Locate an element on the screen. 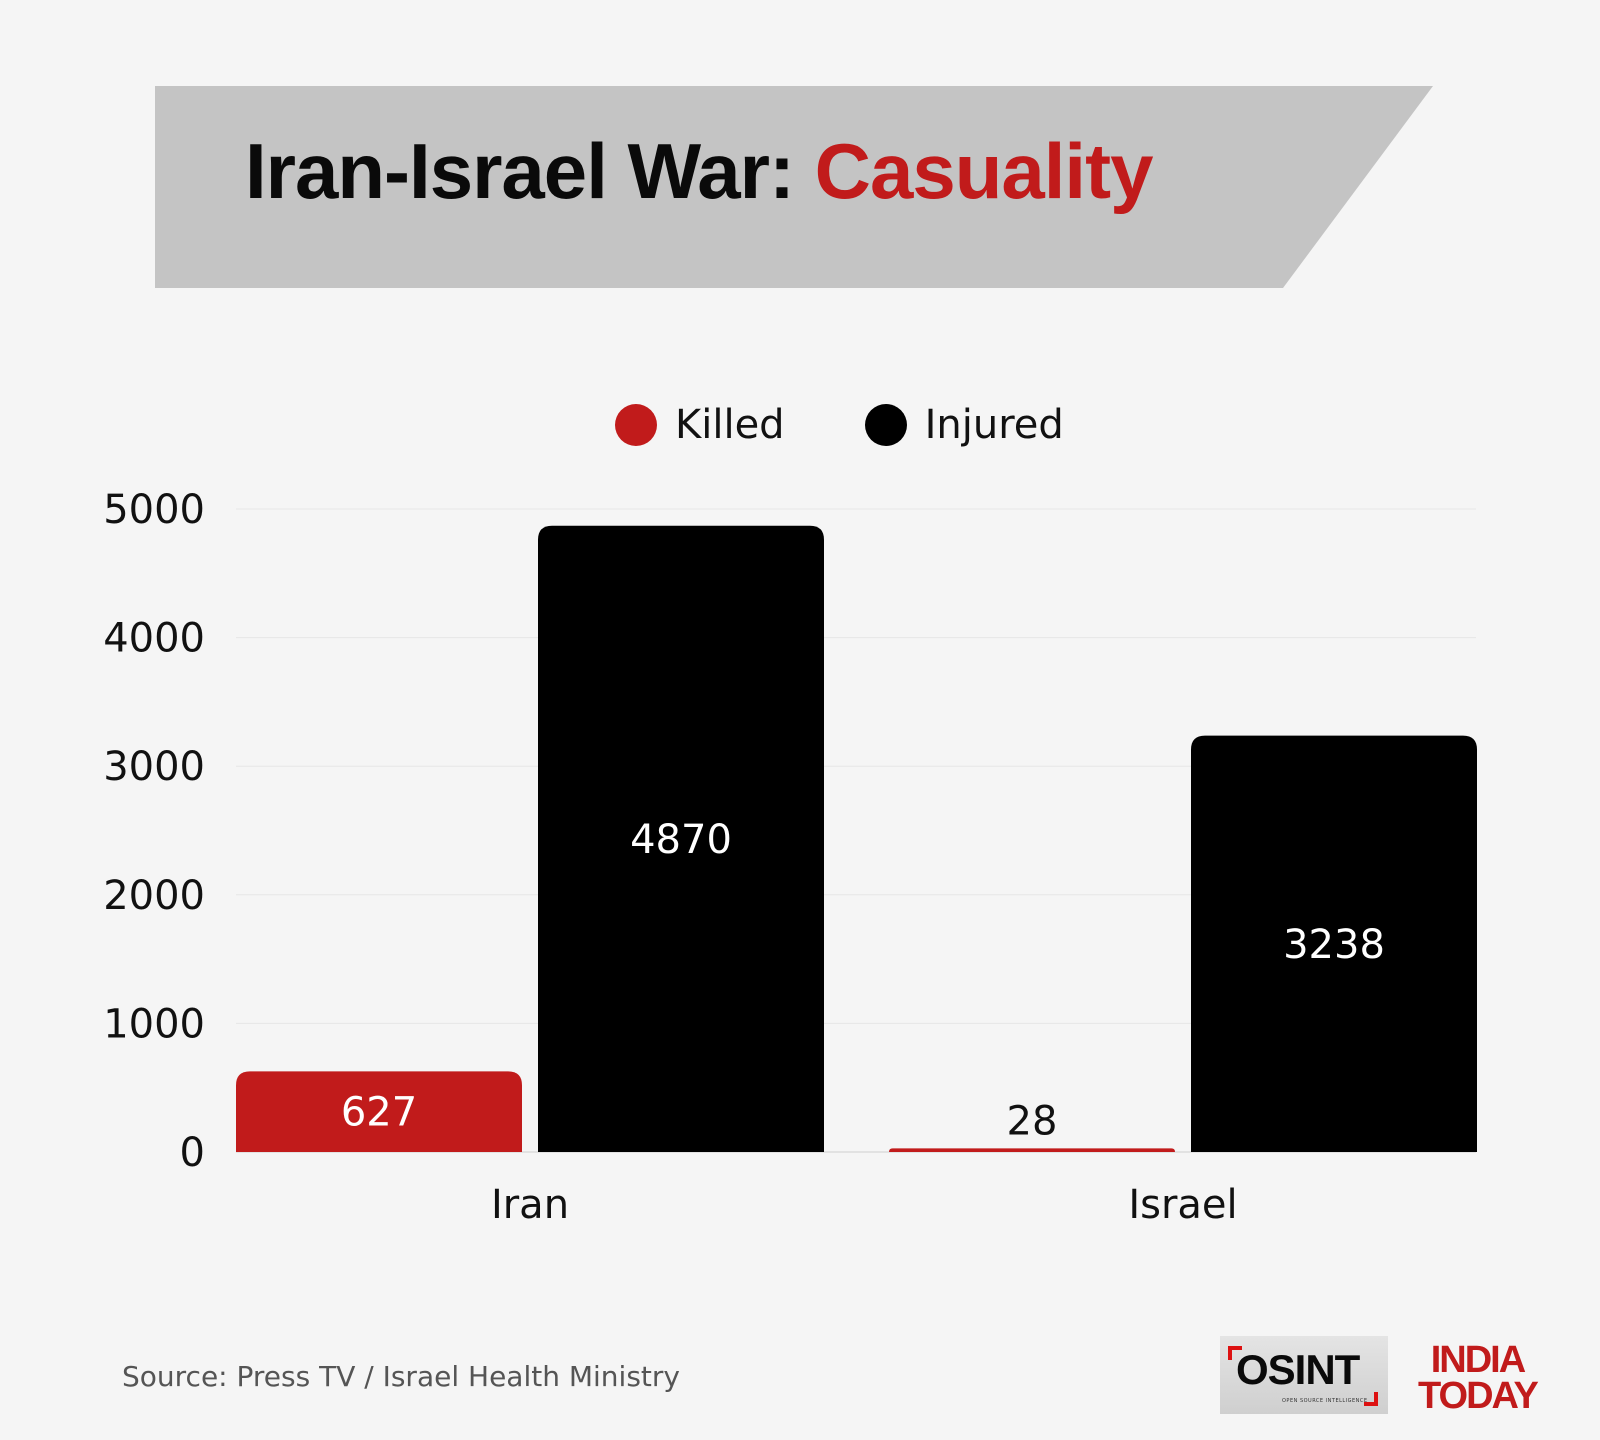 The image size is (1600, 1440). data-label: 3238 is located at coordinates (1334, 945).